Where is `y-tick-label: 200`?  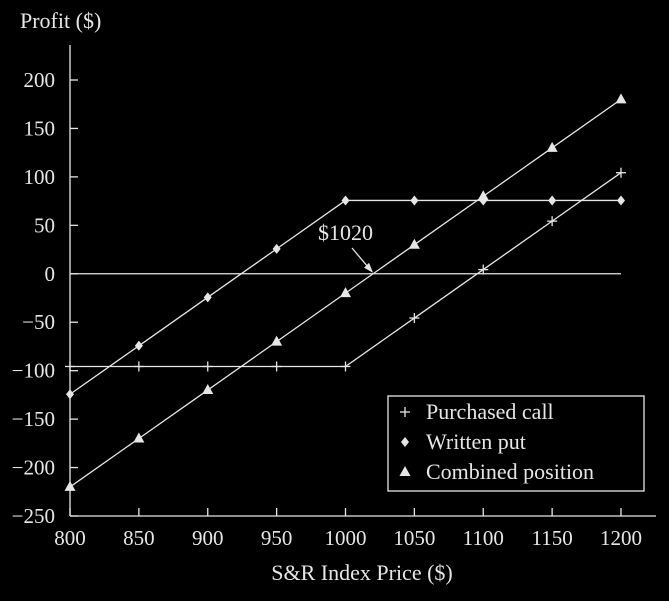
y-tick-label: 200 is located at coordinates (40, 80).